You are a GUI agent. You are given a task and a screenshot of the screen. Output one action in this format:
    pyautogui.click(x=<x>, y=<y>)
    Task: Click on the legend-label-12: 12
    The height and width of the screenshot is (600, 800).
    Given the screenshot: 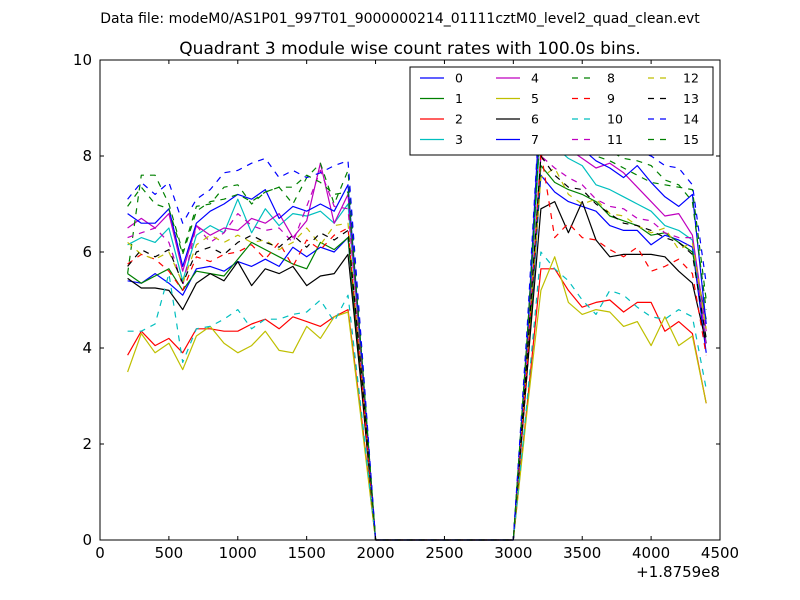 What is the action you would take?
    pyautogui.click(x=691, y=78)
    